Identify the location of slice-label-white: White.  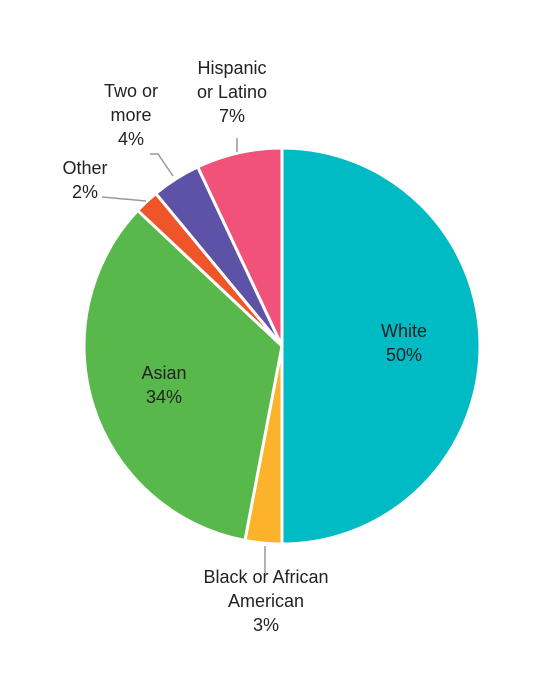
(404, 331).